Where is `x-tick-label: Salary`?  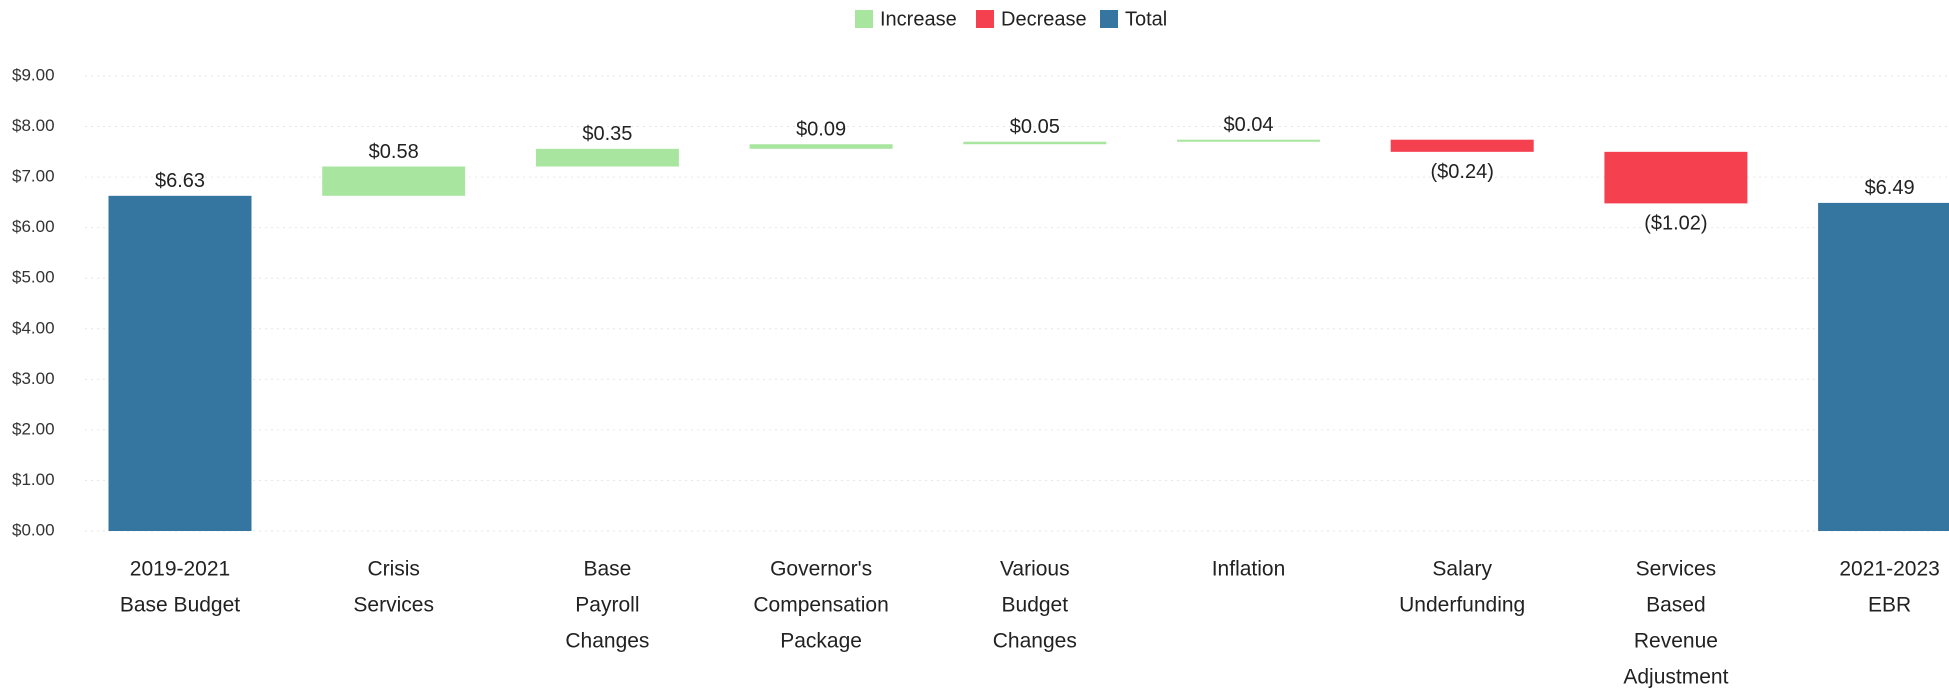 x-tick-label: Salary is located at coordinates (1462, 569).